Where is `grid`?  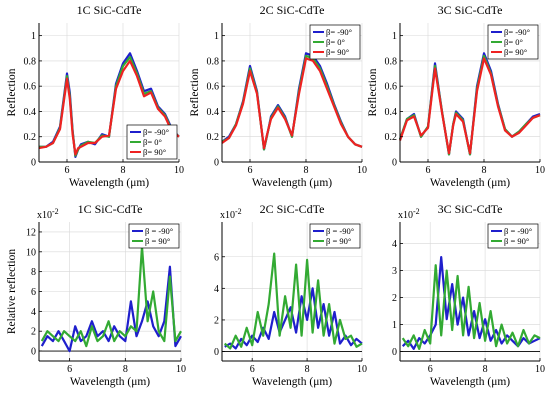 grid is located at coordinates (110, 291).